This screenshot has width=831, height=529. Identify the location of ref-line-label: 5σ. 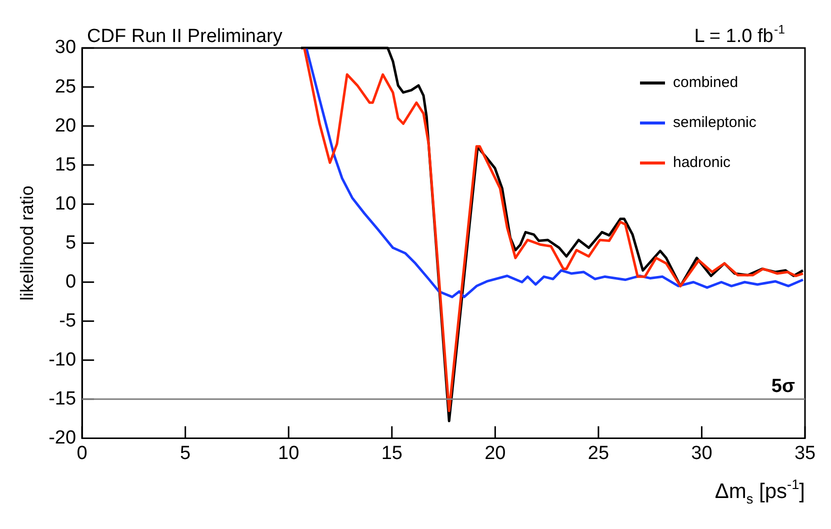
(783, 386).